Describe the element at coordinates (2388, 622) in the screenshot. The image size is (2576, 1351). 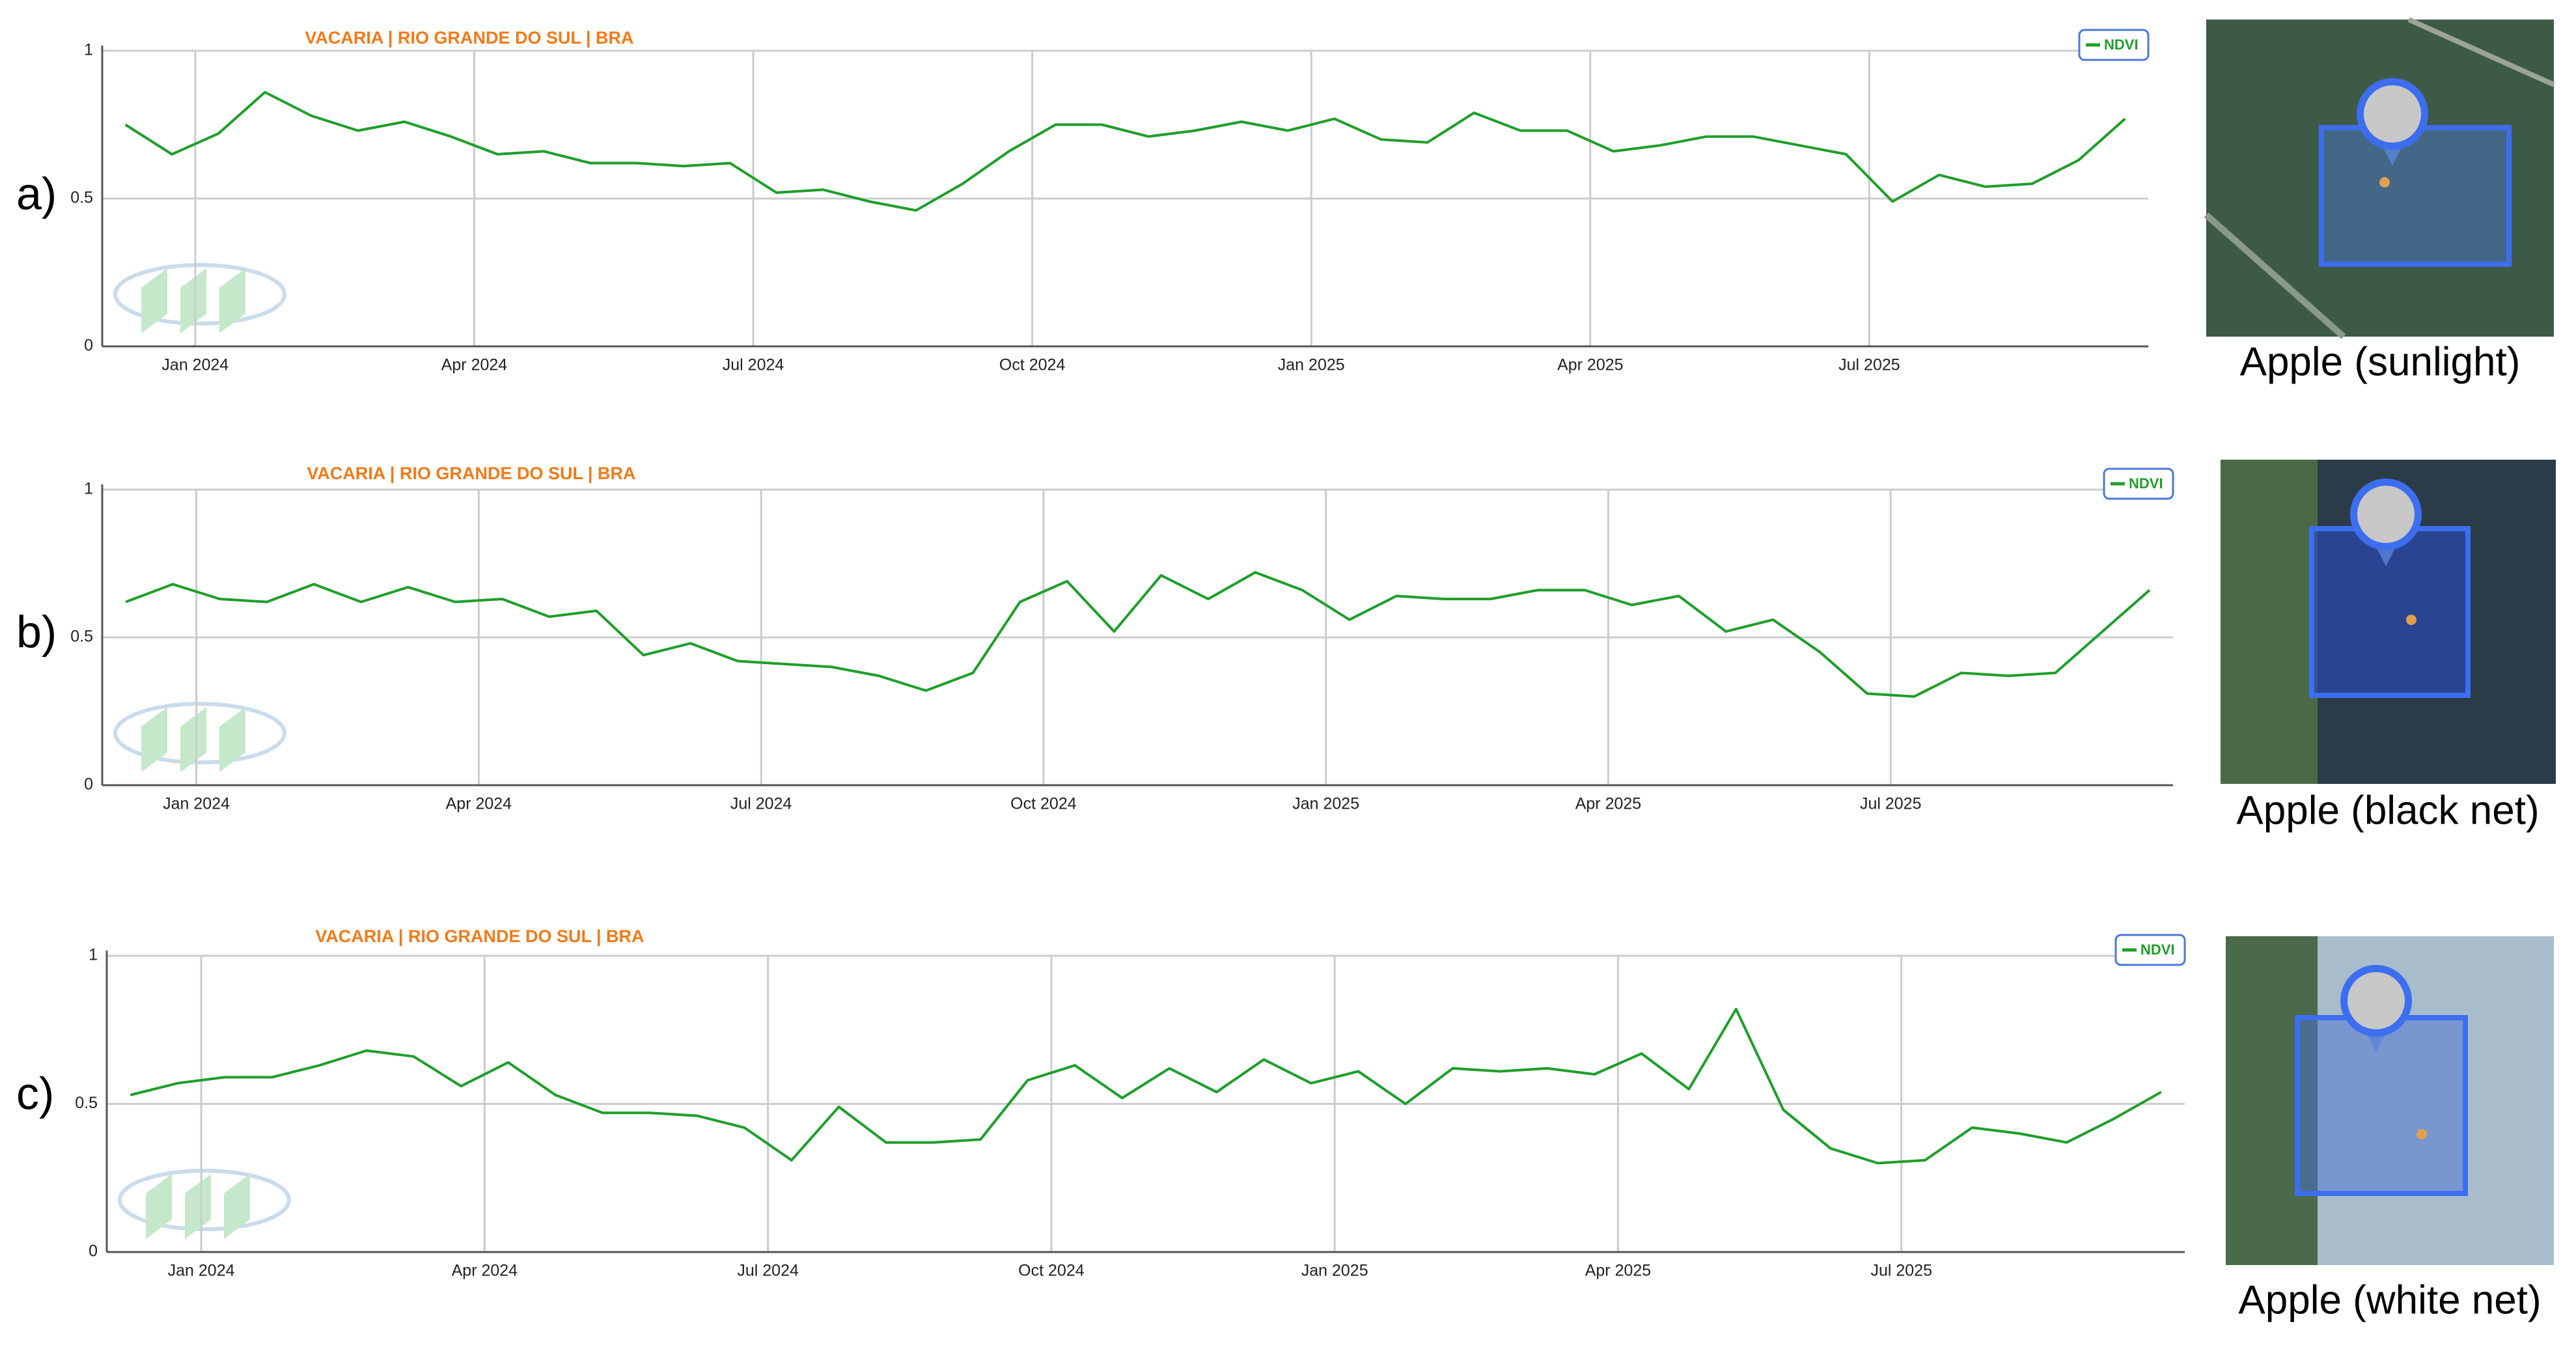
I see `thumbnail-b` at that location.